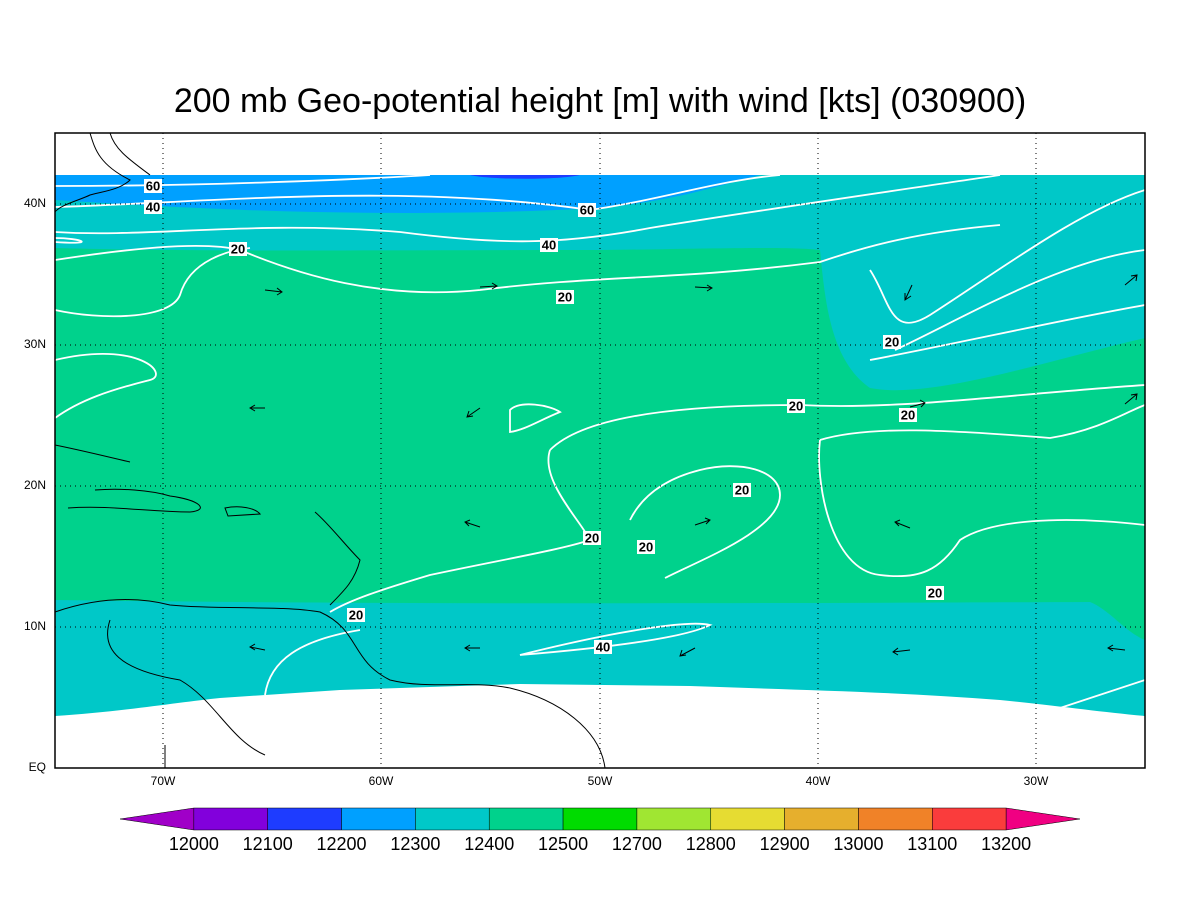 The image size is (1200, 900). I want to click on colorbar-label: 12700, so click(637, 844).